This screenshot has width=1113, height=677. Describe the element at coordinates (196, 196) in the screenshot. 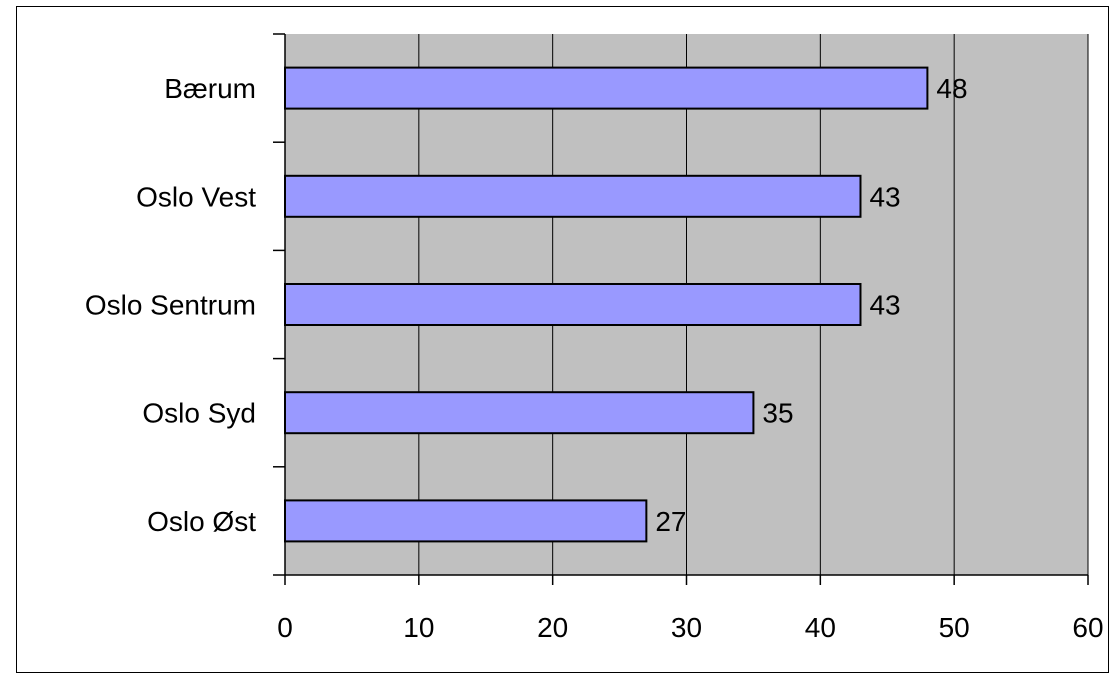

I see `category-label: Oslo Vest` at that location.